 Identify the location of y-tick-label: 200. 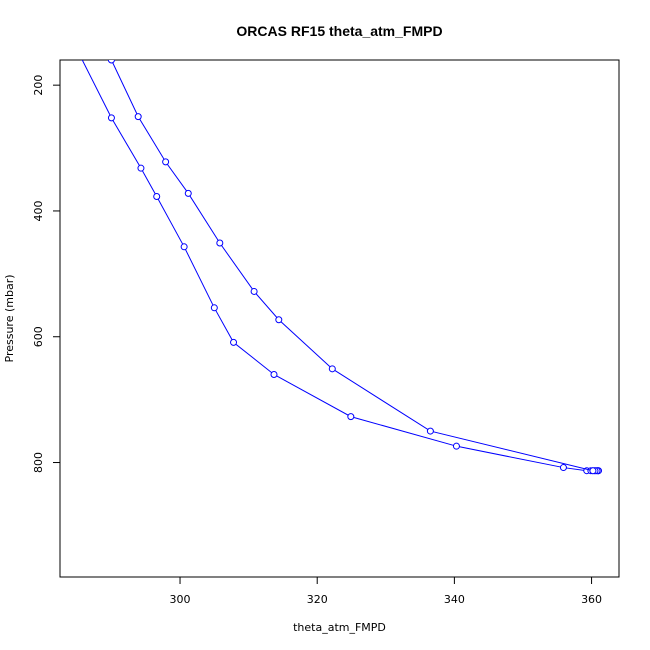
(38, 85).